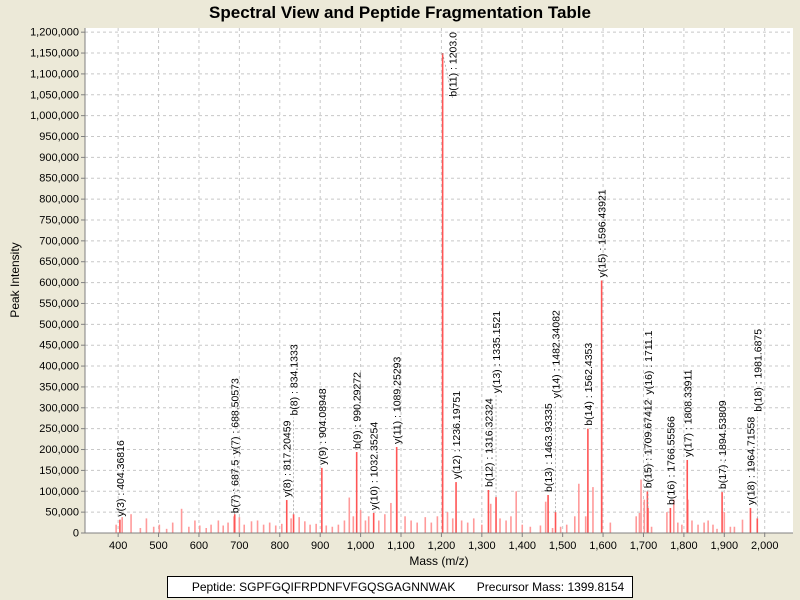 The width and height of the screenshot is (800, 600). What do you see at coordinates (725, 546) in the screenshot?
I see `x-tick-label: 1,900` at bounding box center [725, 546].